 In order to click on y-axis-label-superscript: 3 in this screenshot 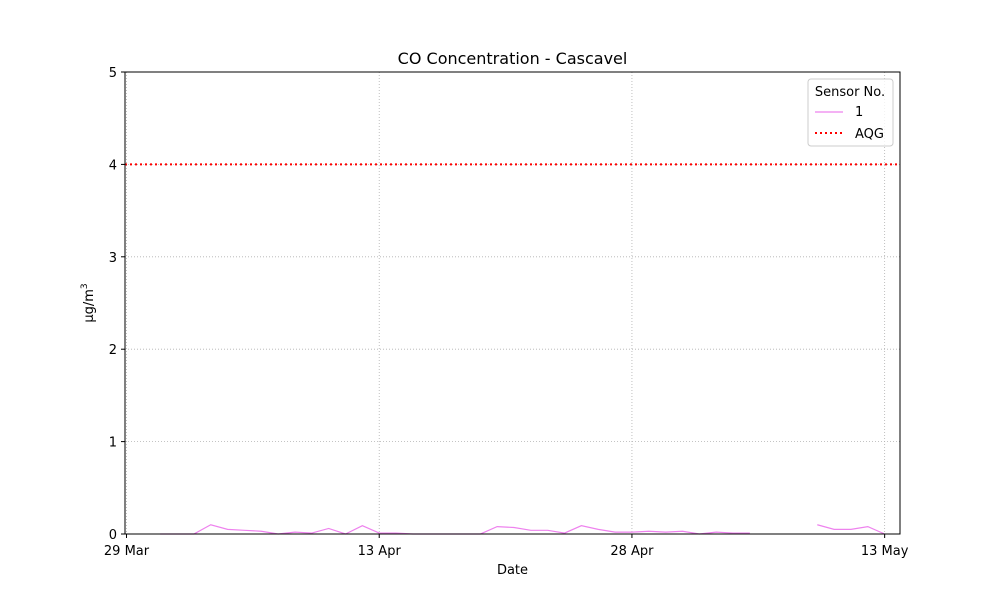, I will do `click(85, 286)`.